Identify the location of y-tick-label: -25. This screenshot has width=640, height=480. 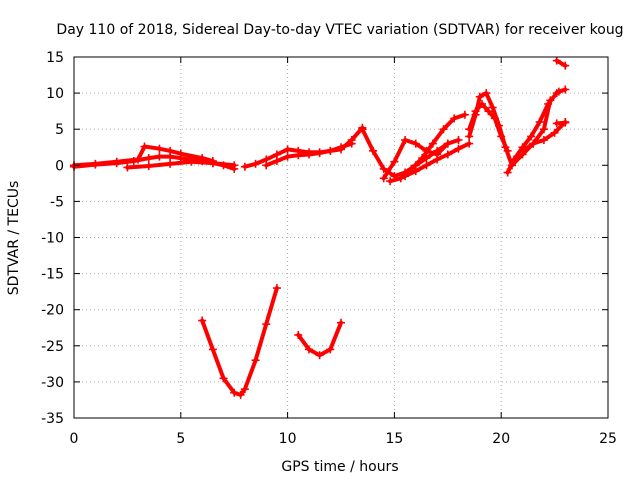
(52, 347).